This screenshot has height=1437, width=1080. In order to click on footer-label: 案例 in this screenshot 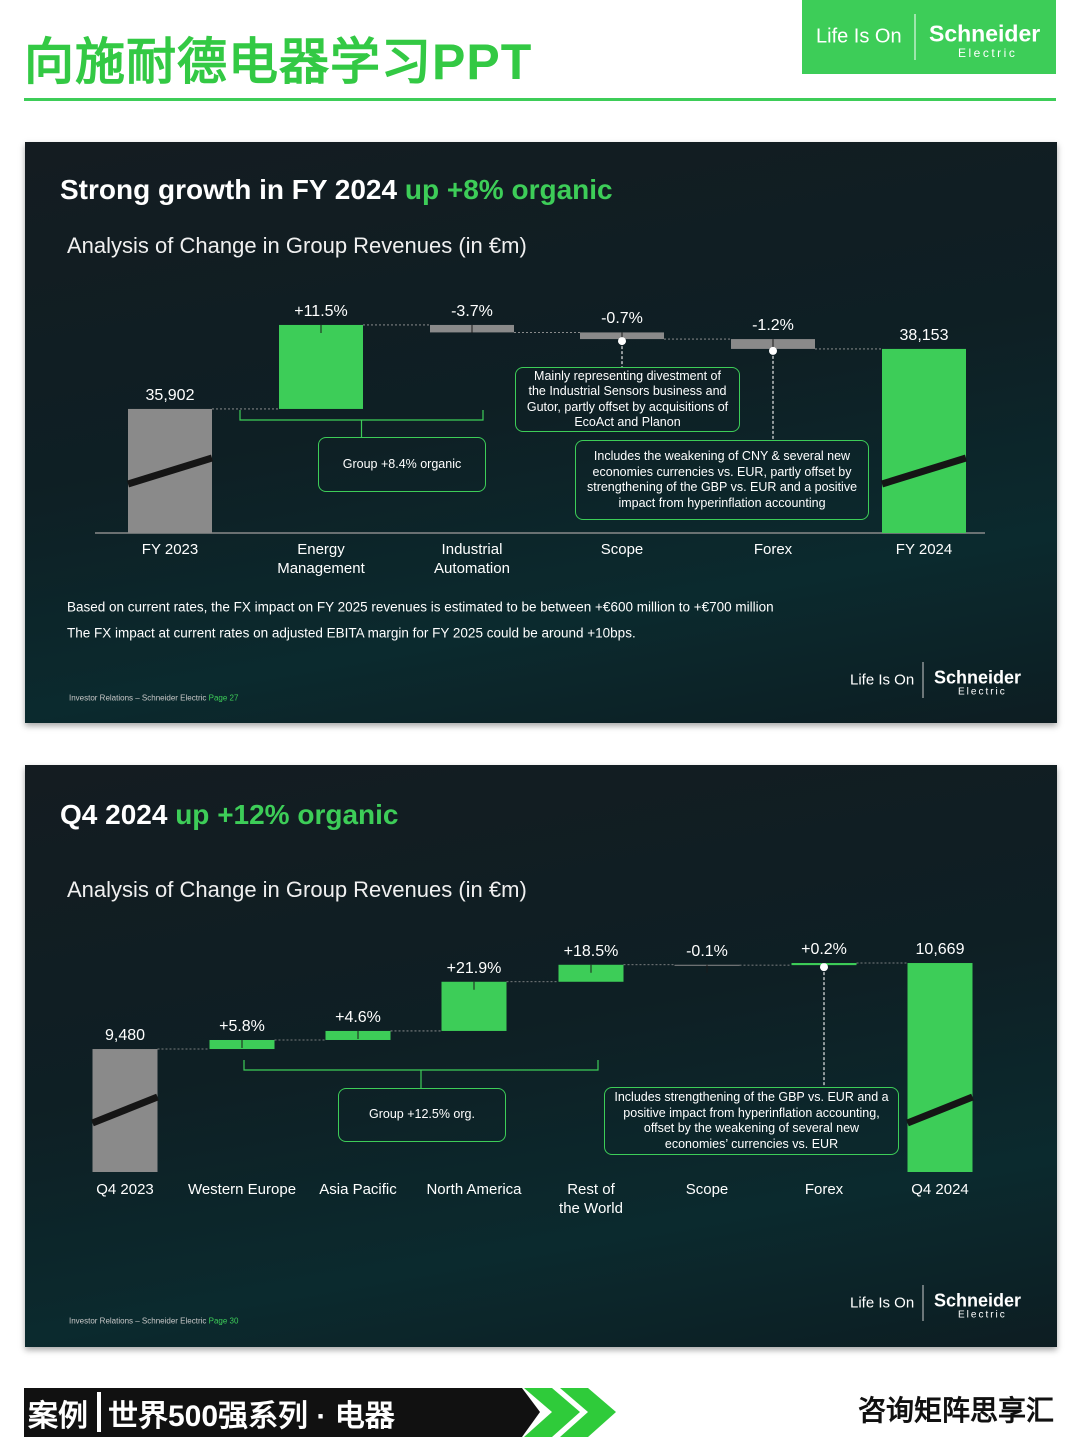, I will do `click(58, 1416)`.